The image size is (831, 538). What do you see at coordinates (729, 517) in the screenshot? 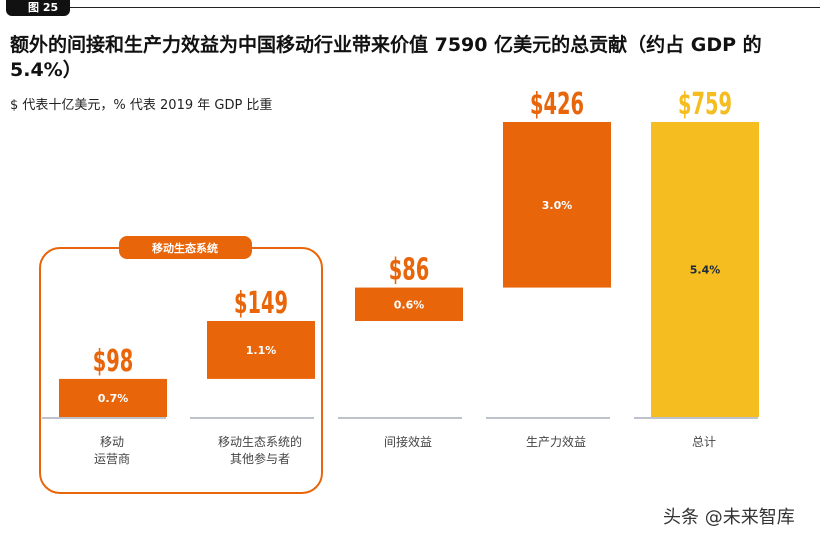
I see `watermark: 头条 @未来智库` at bounding box center [729, 517].